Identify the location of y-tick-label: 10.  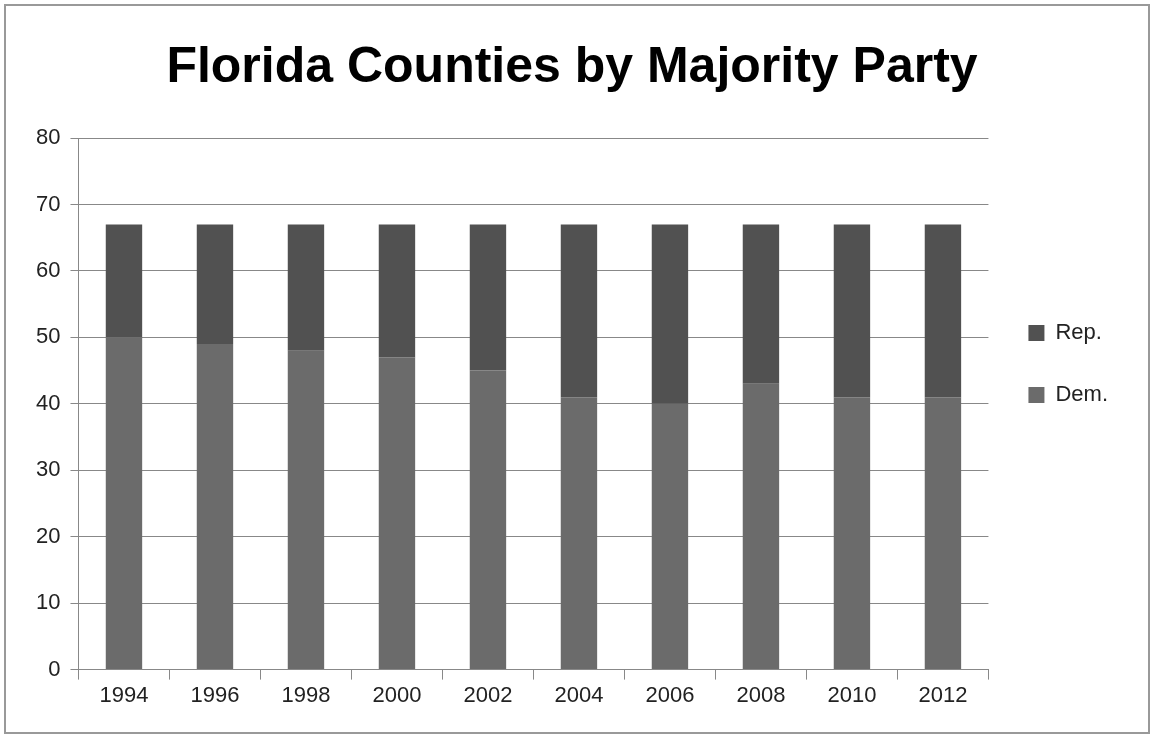
(48, 602).